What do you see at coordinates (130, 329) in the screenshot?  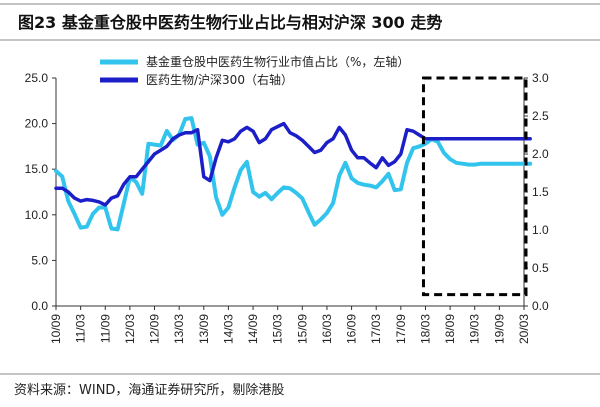 I see `x-tick-label: 12/03` at bounding box center [130, 329].